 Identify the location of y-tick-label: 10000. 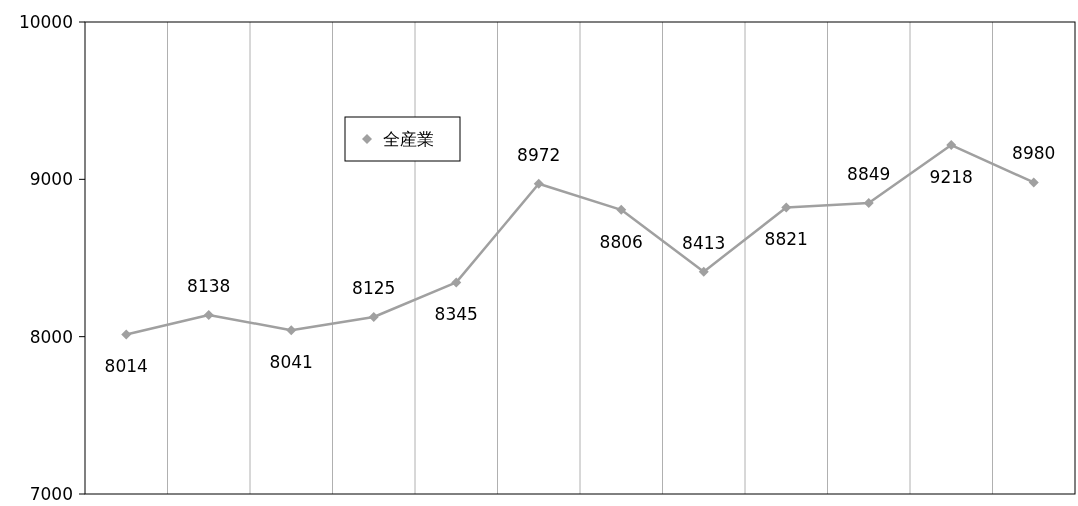
(45, 22).